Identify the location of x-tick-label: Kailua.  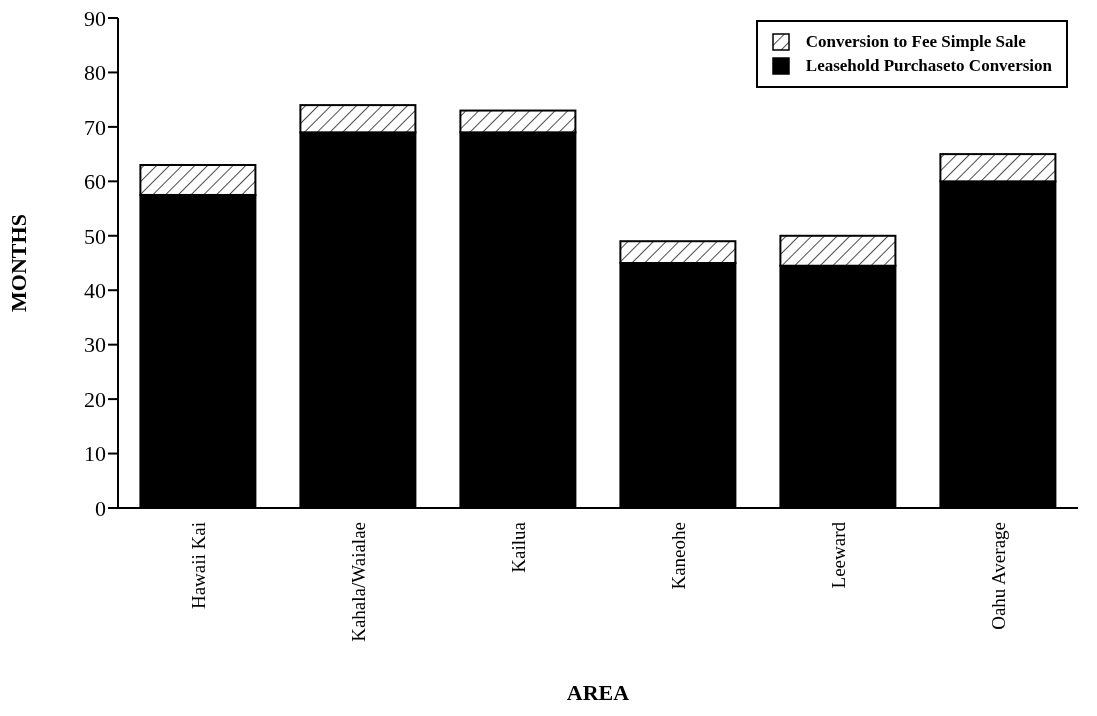
(518, 547).